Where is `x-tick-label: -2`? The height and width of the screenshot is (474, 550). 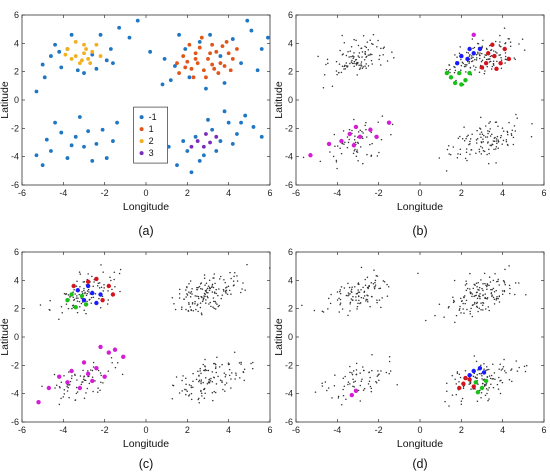 x-tick-label: -2 is located at coordinates (379, 193).